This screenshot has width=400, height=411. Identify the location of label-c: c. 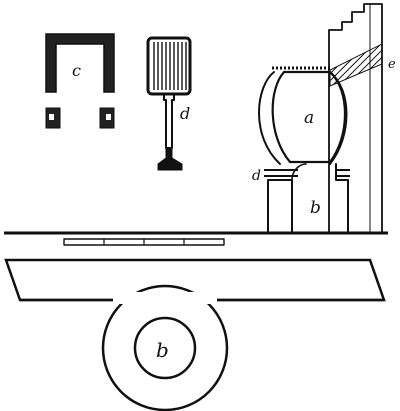
(76, 70).